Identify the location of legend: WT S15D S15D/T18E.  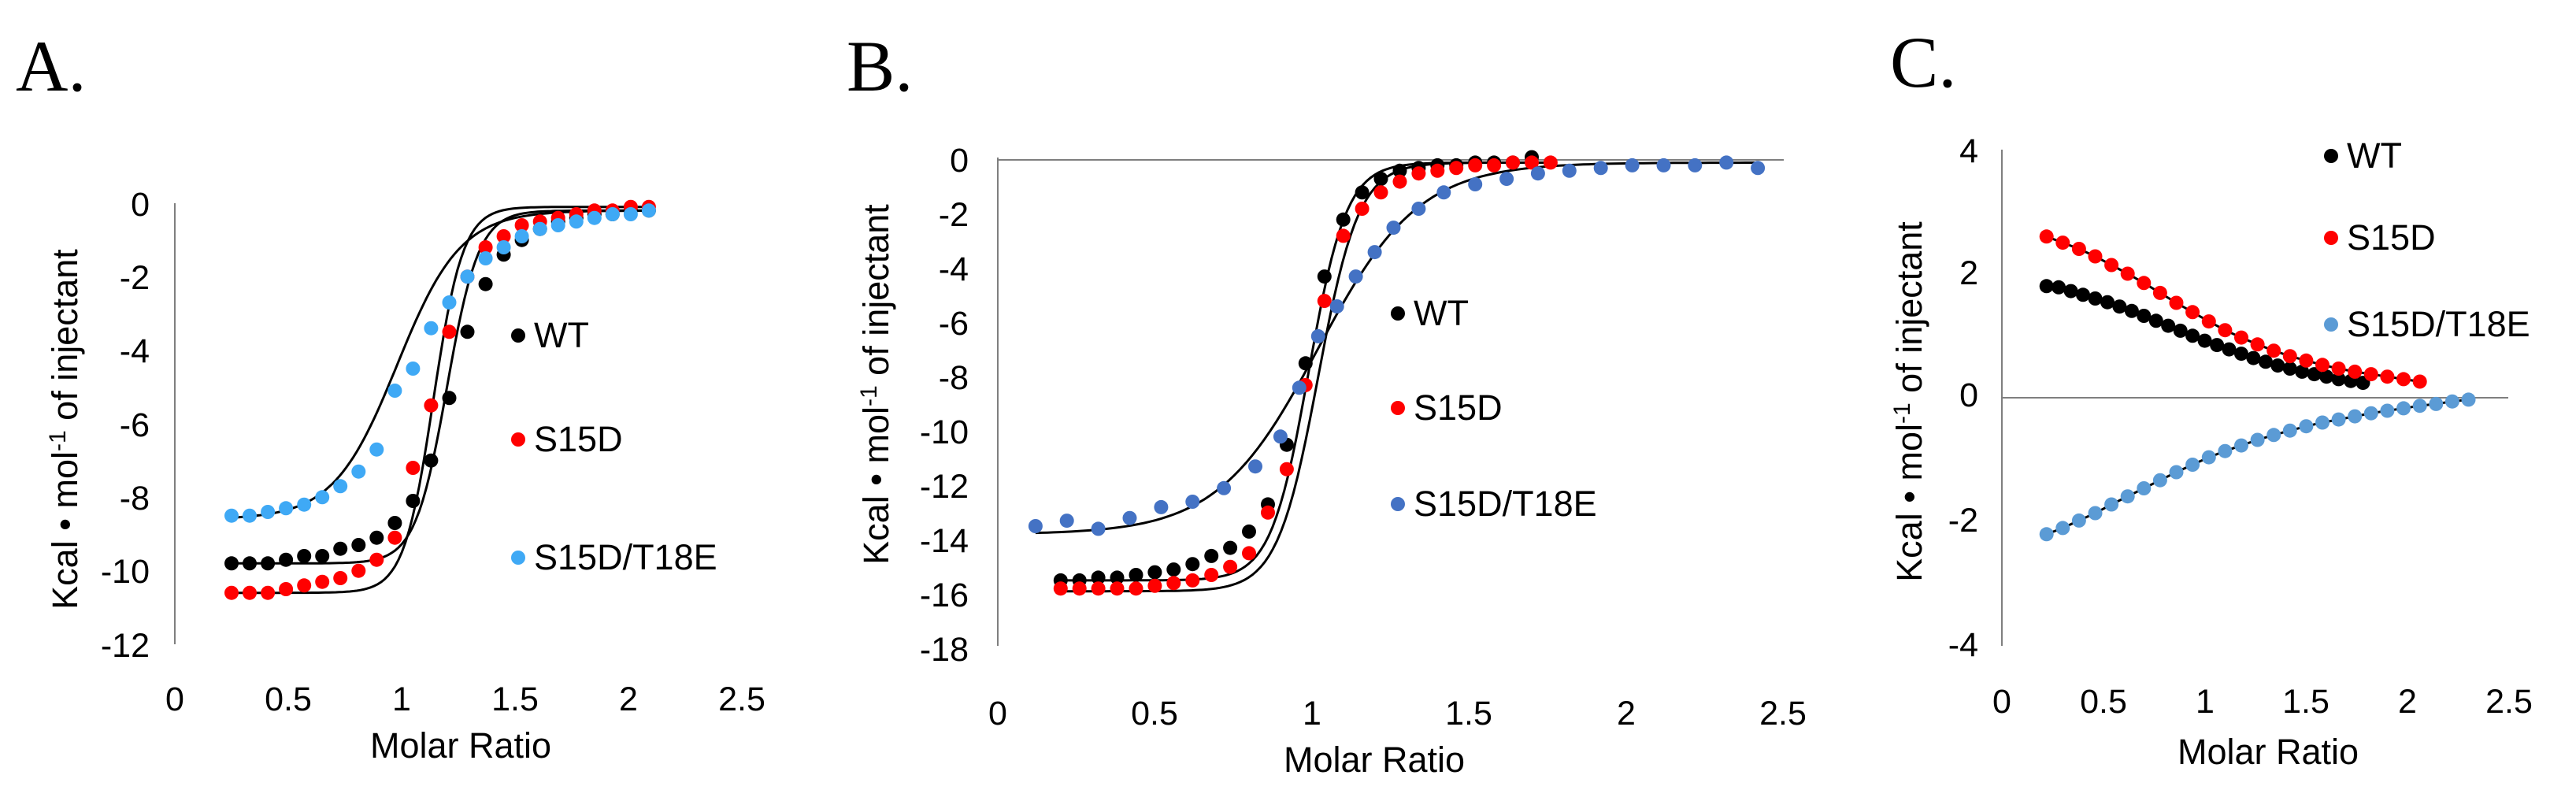
(614, 446).